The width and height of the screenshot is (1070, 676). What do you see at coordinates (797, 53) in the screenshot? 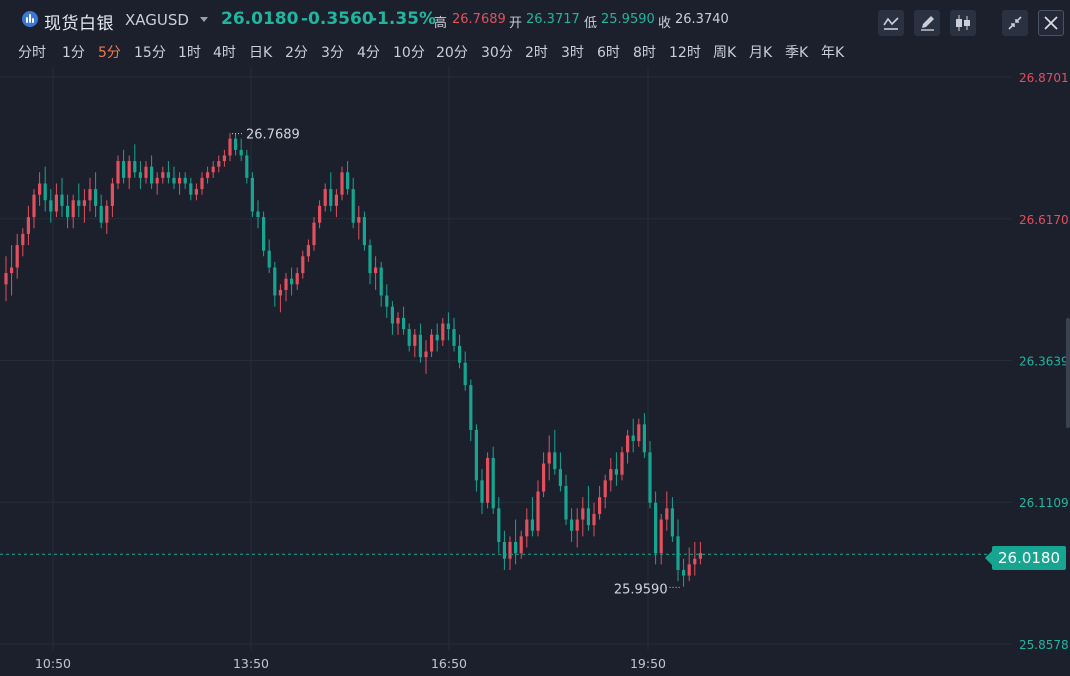
I see `tab-interval: 季K` at bounding box center [797, 53].